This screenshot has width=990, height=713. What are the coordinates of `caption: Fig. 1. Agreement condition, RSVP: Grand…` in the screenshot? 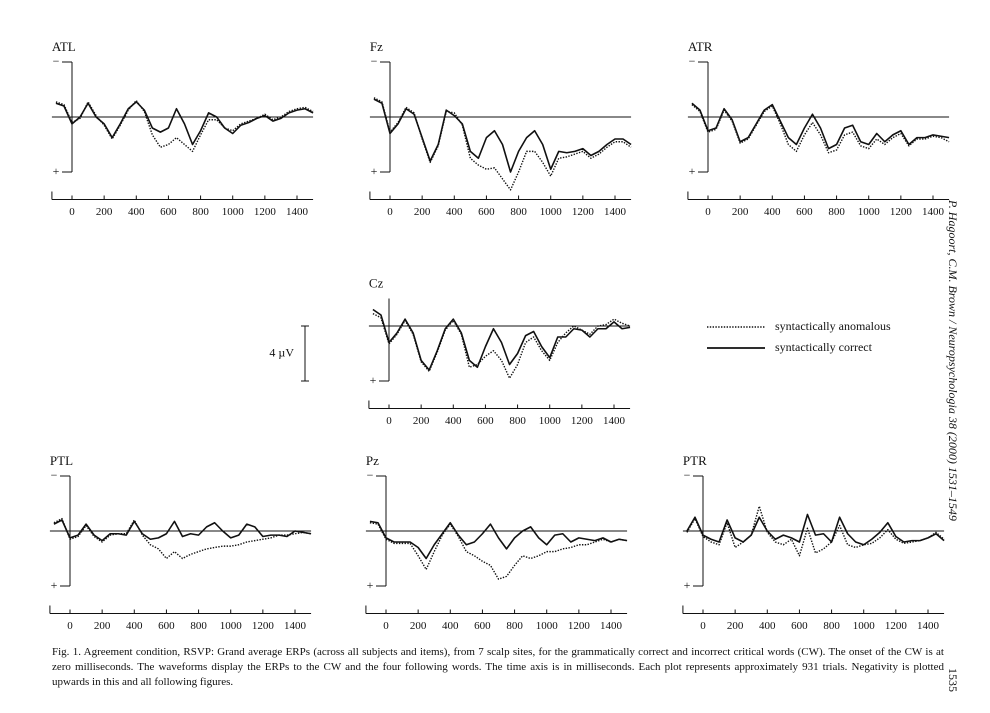 It's located at (498, 667).